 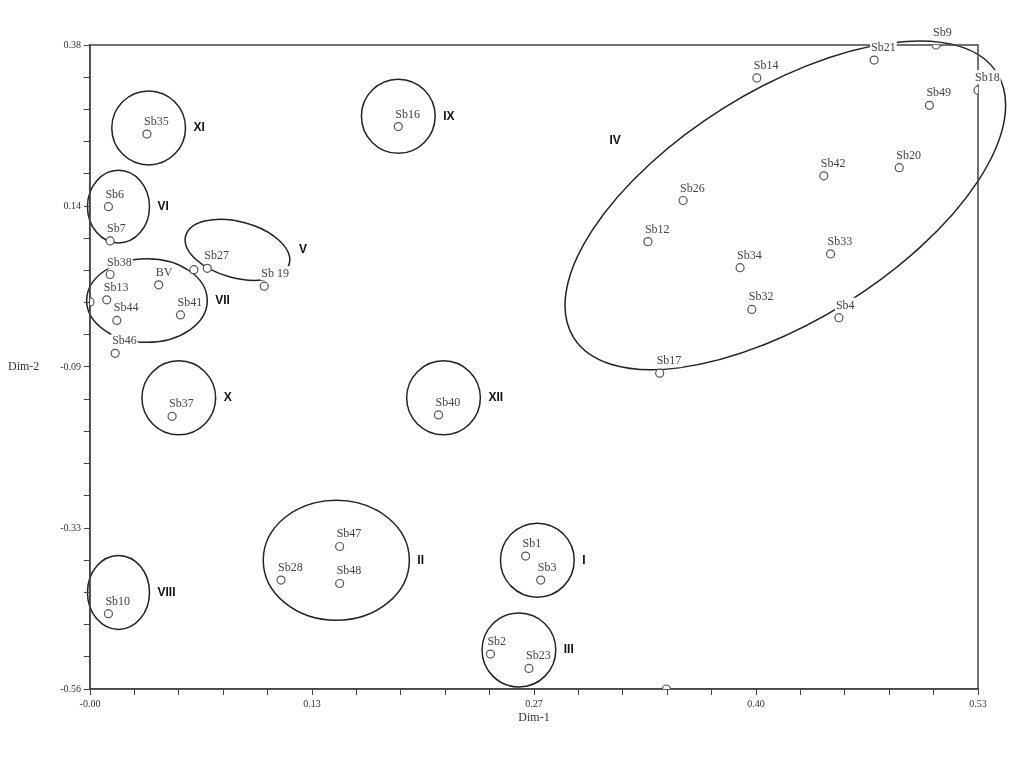 I want to click on y-axis-title: Dim-2, so click(x=24, y=366).